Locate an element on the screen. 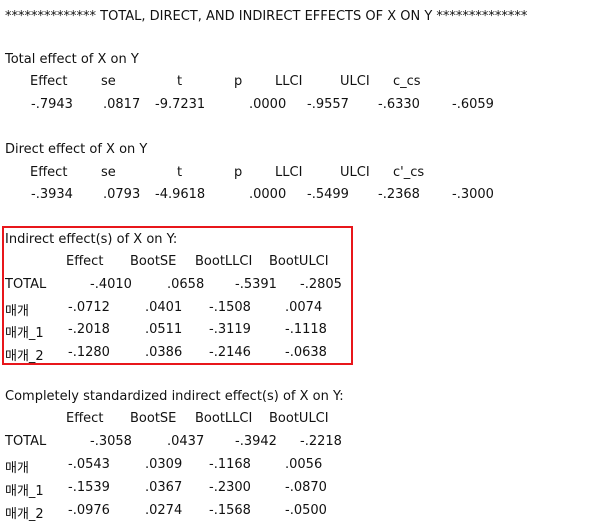 Image resolution: width=609 pixels, height=530 pixels. value-cell: .0074 is located at coordinates (304, 307).